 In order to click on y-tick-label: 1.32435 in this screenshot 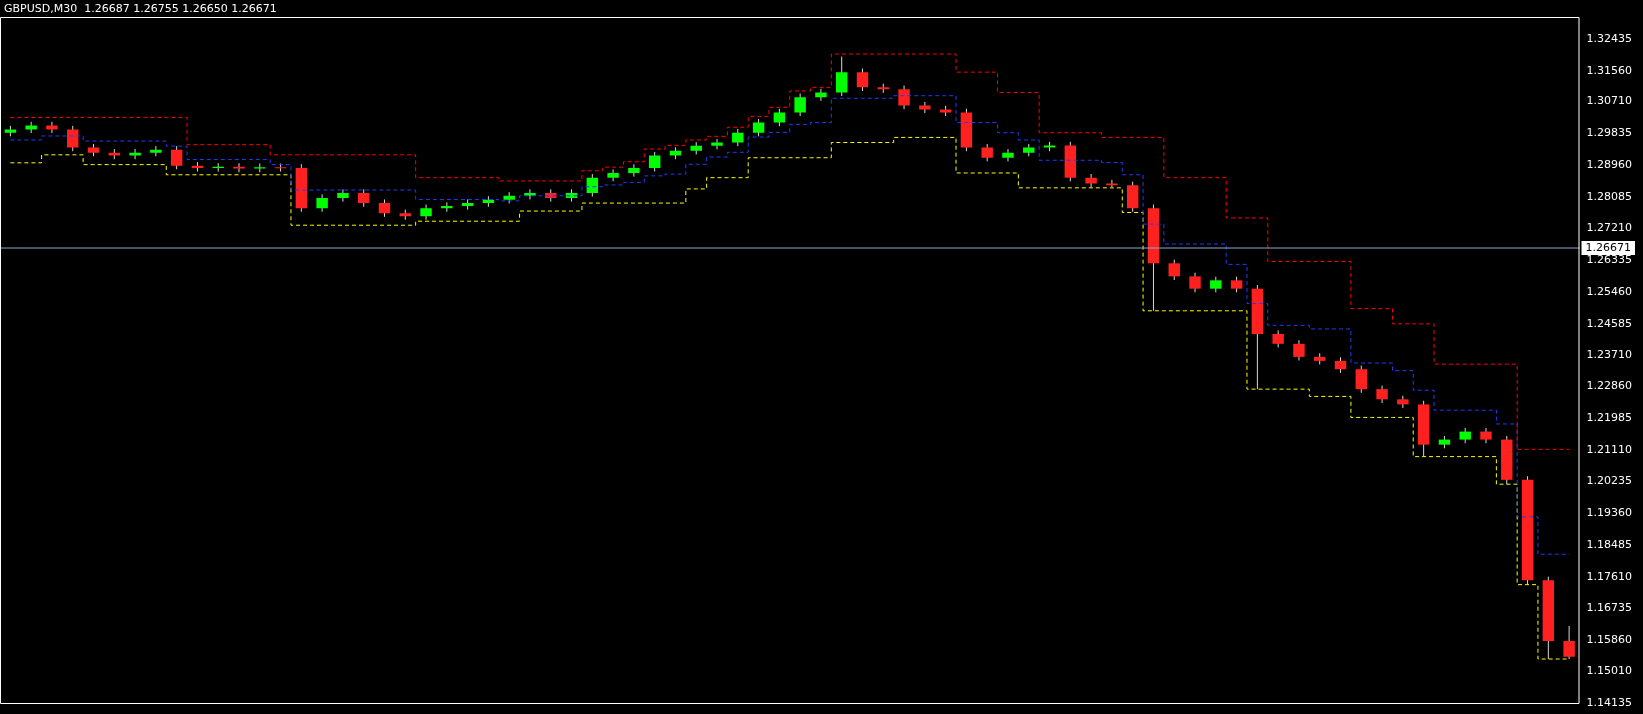, I will do `click(1609, 38)`.